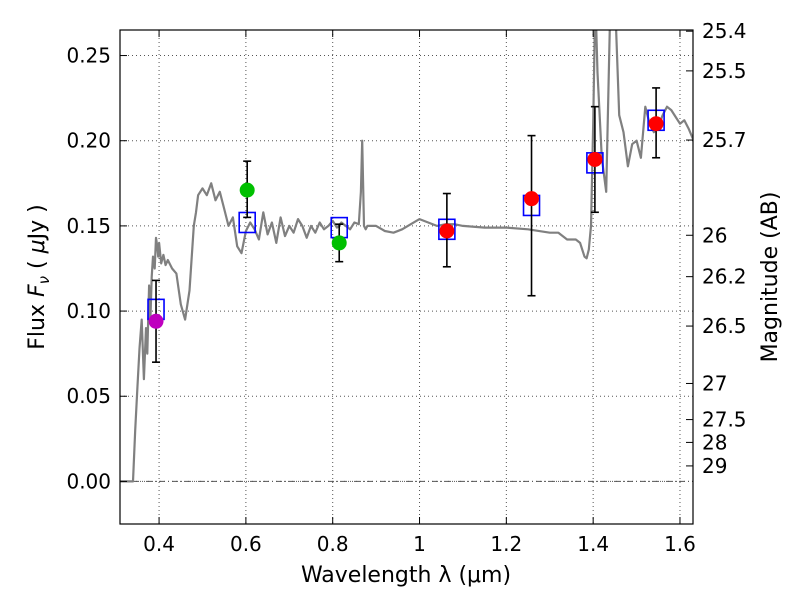 This screenshot has width=800, height=600. Describe the element at coordinates (724, 31) in the screenshot. I see `mag-tick-label: 25.4` at that location.